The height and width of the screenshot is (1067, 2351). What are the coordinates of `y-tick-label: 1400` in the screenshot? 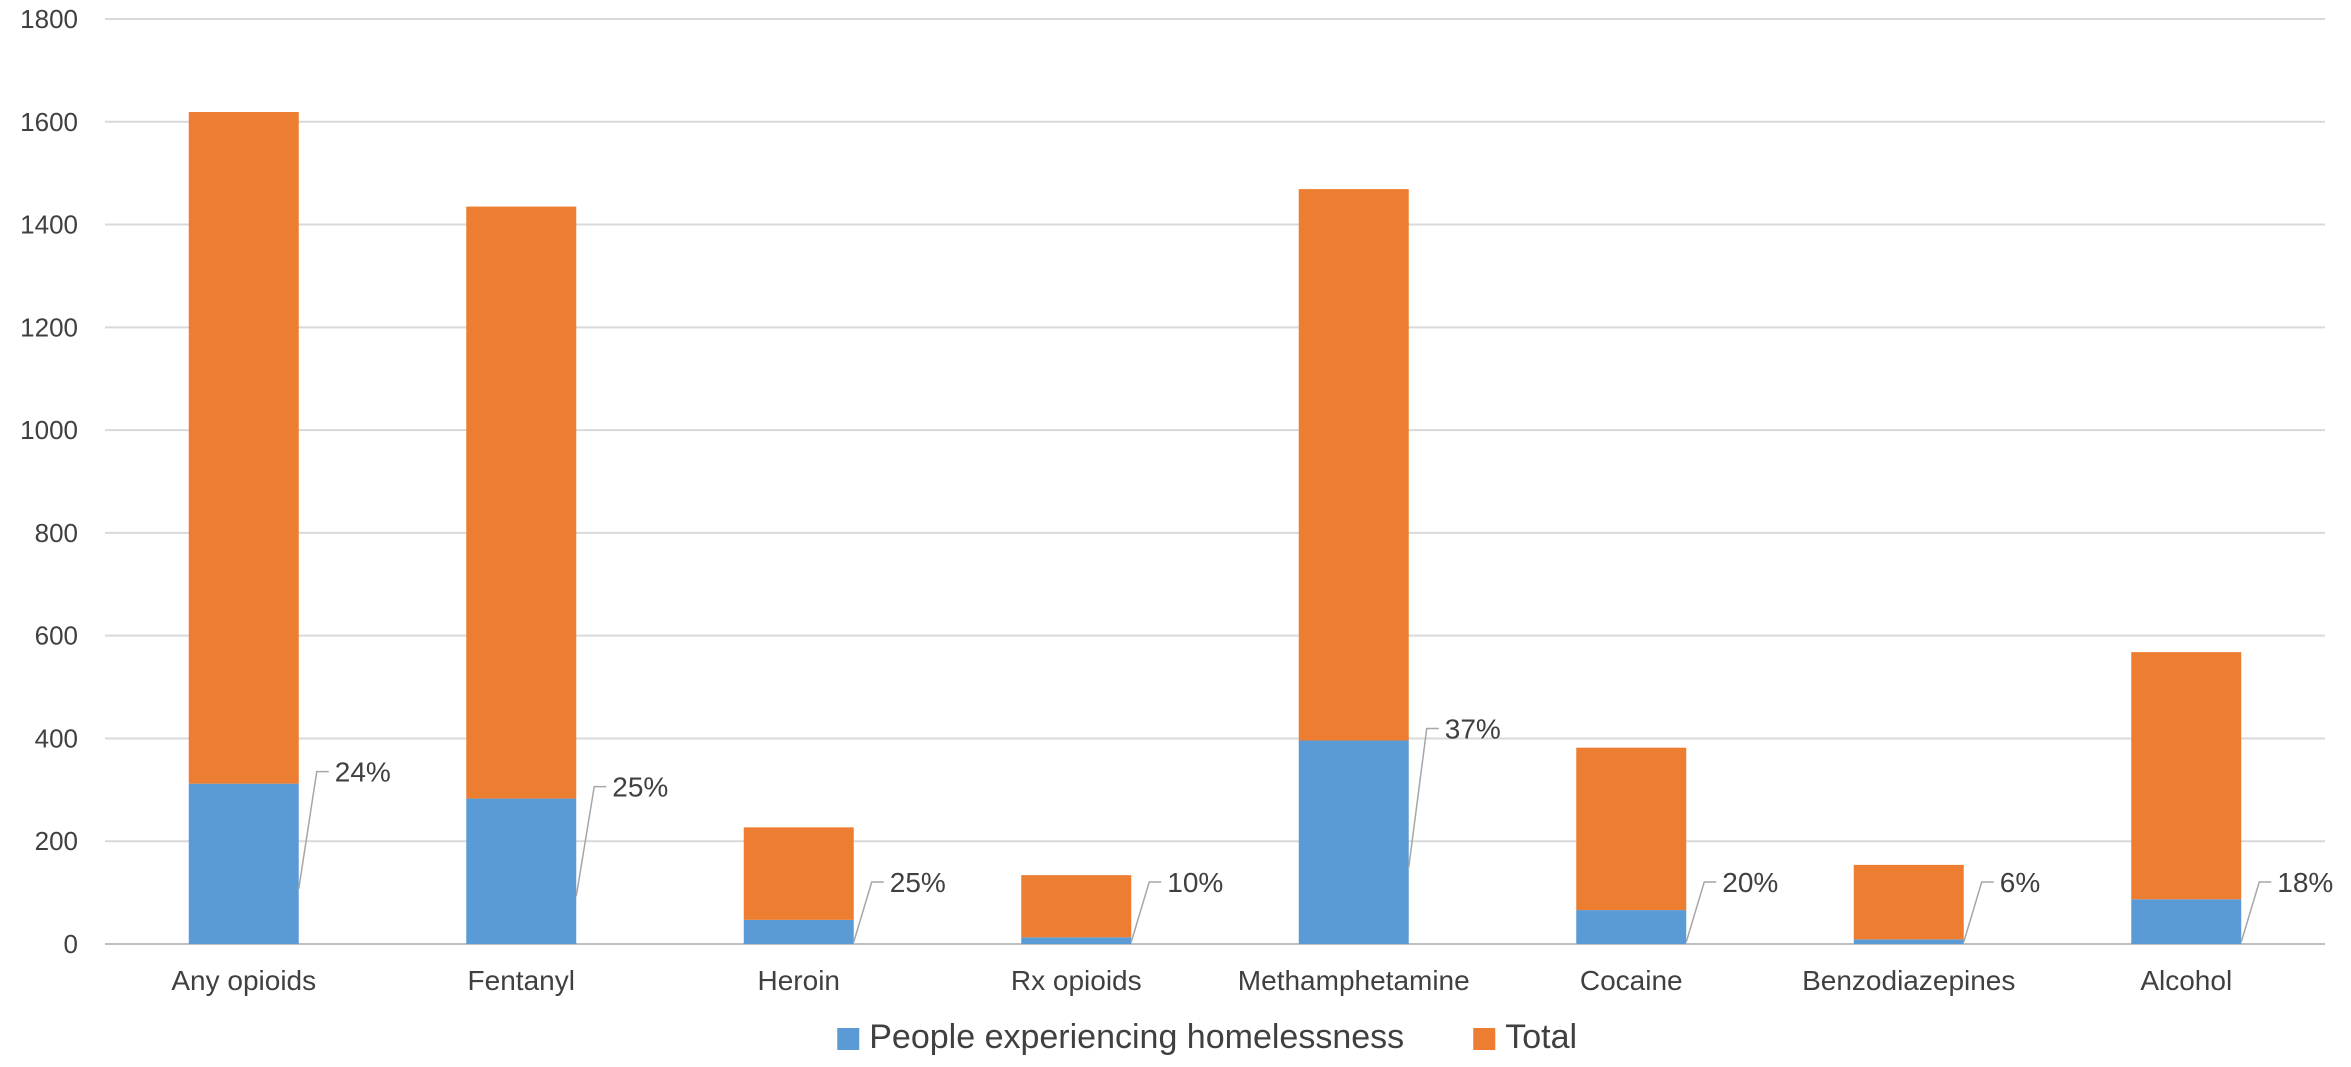 It's located at (49, 225).